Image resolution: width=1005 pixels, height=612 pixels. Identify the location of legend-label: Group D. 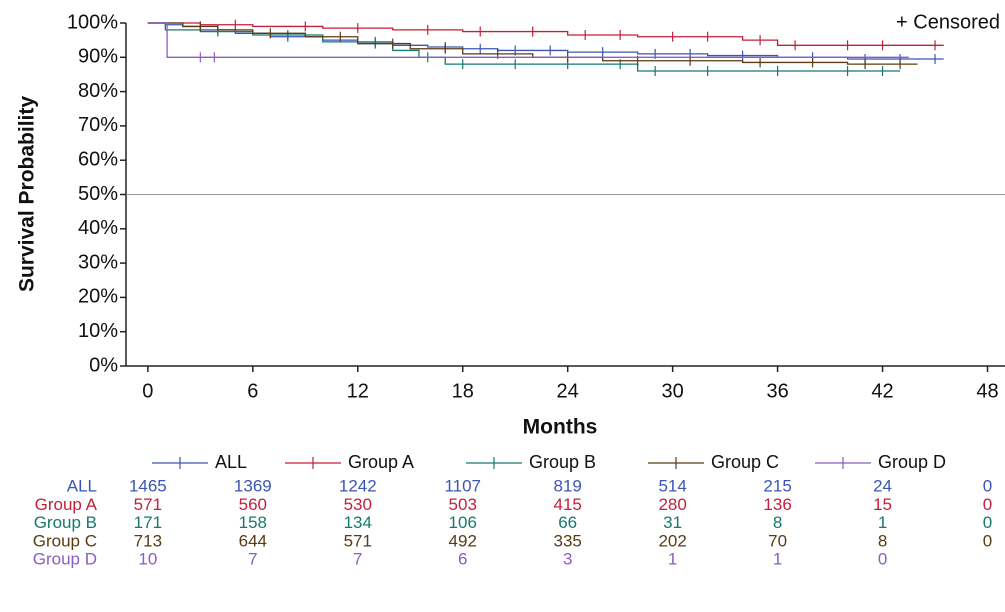
(912, 462).